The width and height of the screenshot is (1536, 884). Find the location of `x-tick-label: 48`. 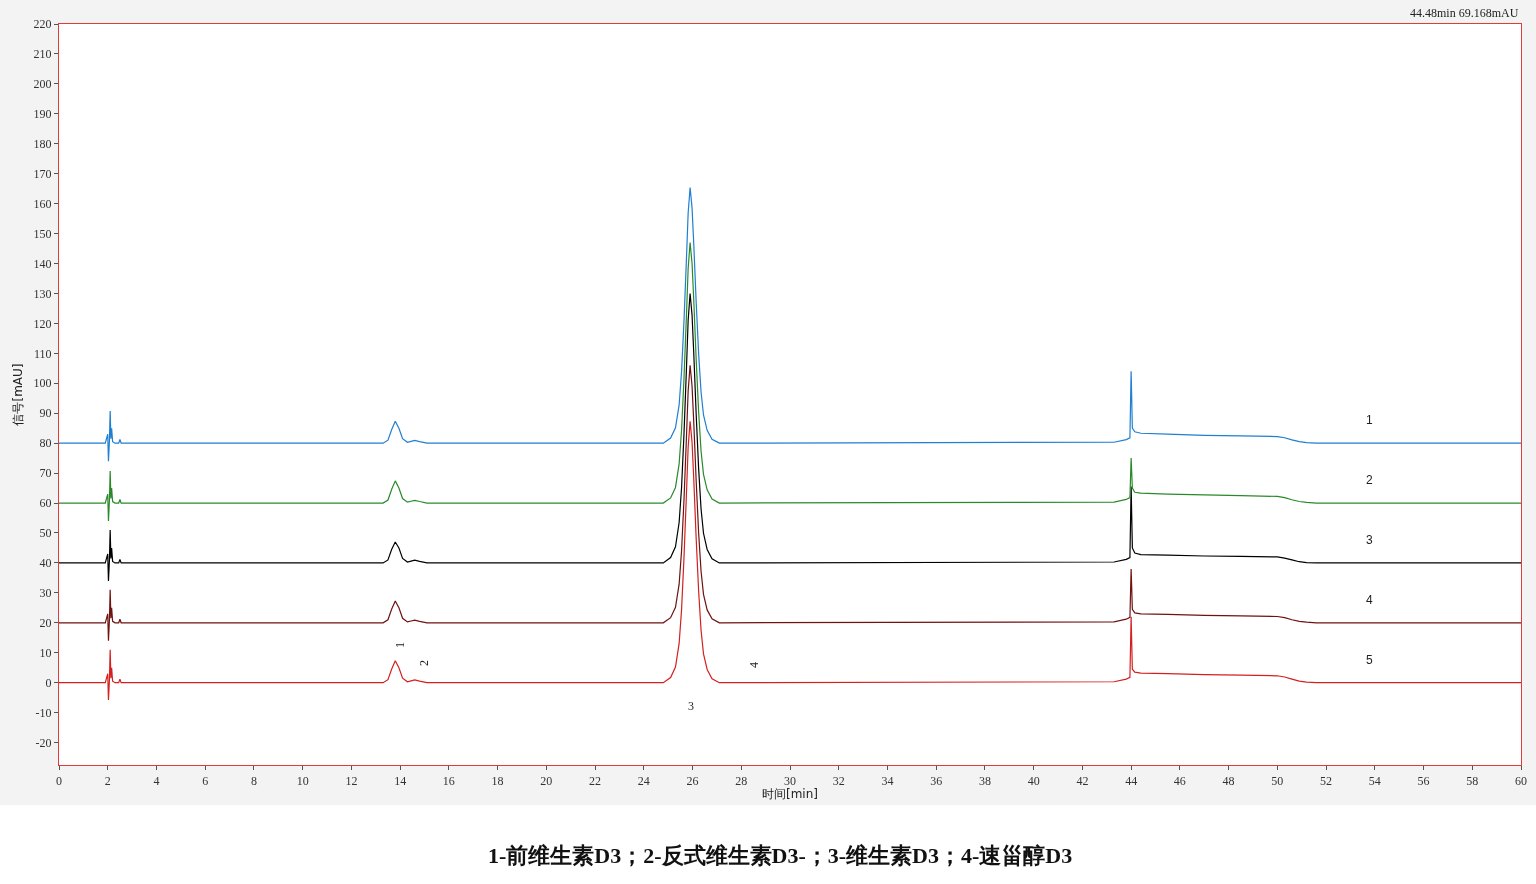

x-tick-label: 48 is located at coordinates (1228, 780).